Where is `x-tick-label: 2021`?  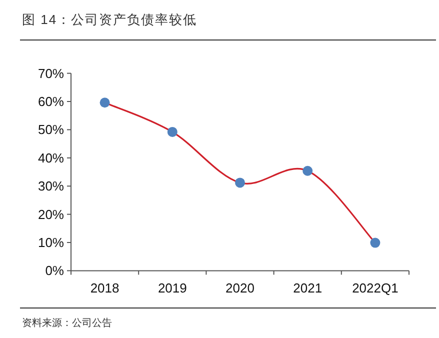 x-tick-label: 2021 is located at coordinates (307, 288).